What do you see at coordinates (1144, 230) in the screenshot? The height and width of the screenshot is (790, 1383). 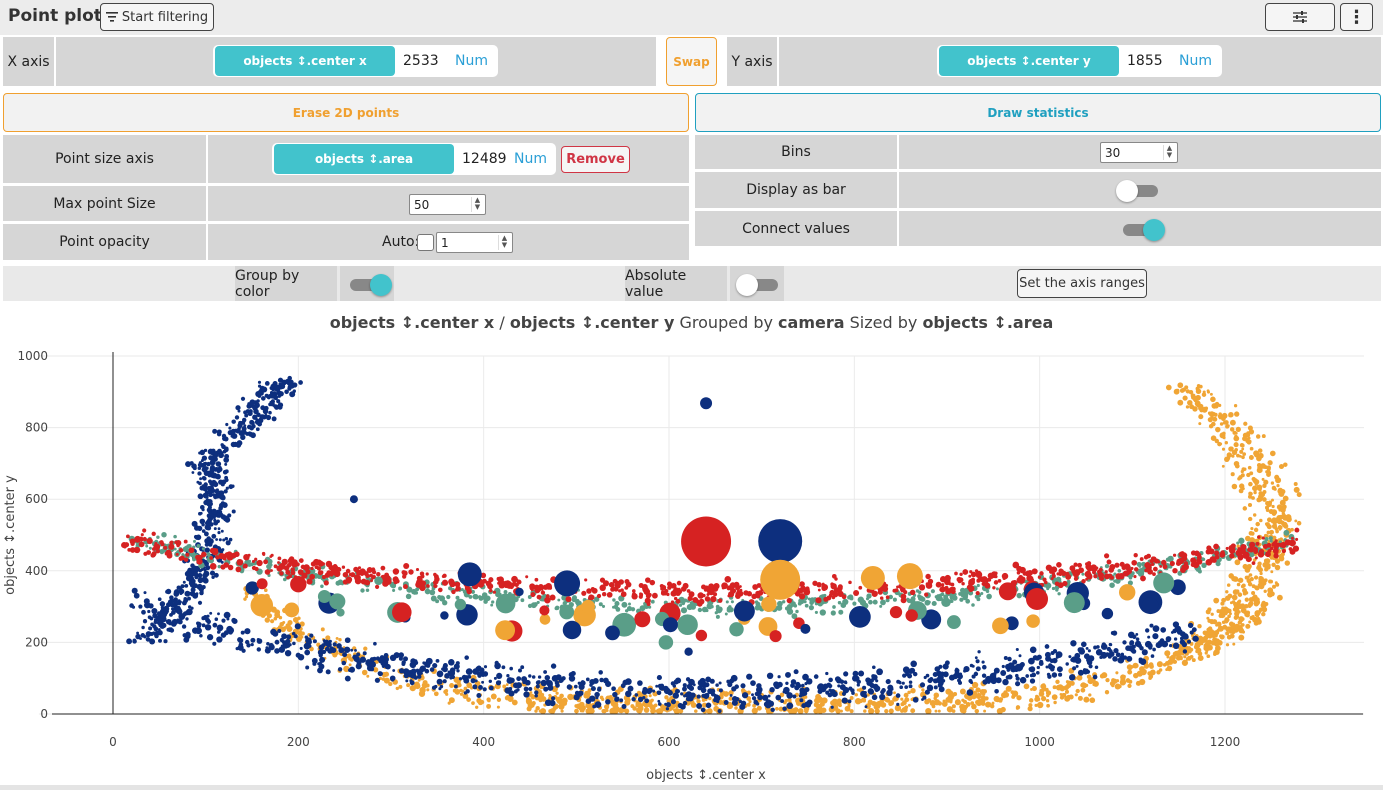 I see `connect-values-toggle` at bounding box center [1144, 230].